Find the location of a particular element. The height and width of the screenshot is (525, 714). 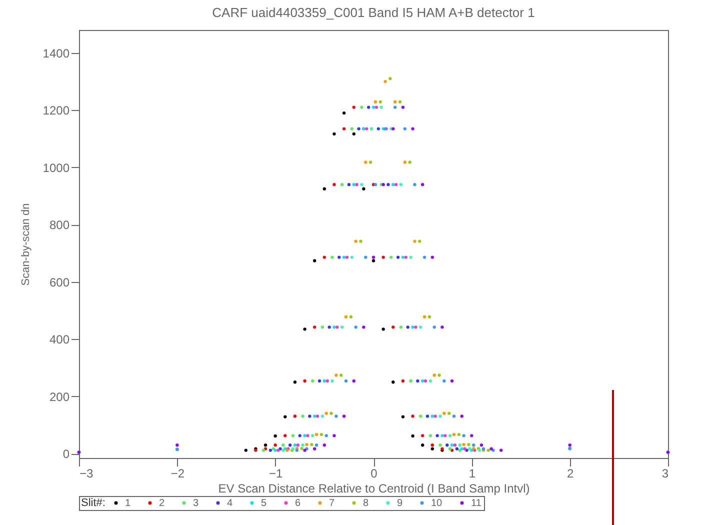

y-tick-label: 200 is located at coordinates (59, 397).